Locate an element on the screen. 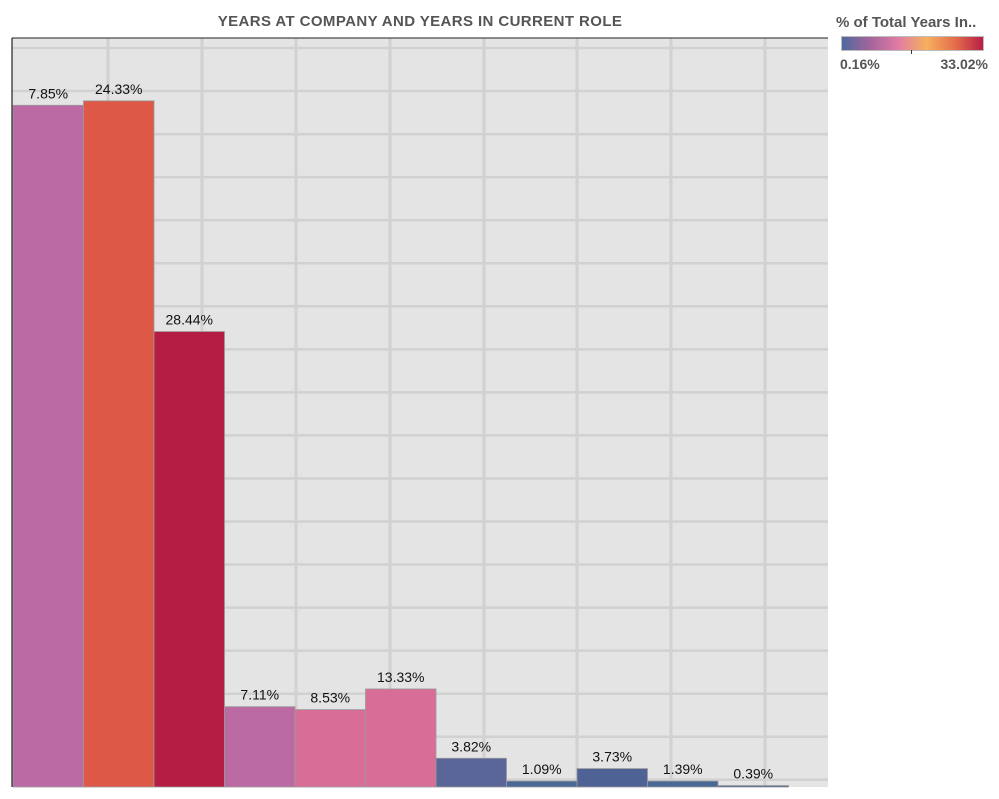 Image resolution: width=999 pixels, height=799 pixels. bar-value-label: 13.33% is located at coordinates (400, 677).